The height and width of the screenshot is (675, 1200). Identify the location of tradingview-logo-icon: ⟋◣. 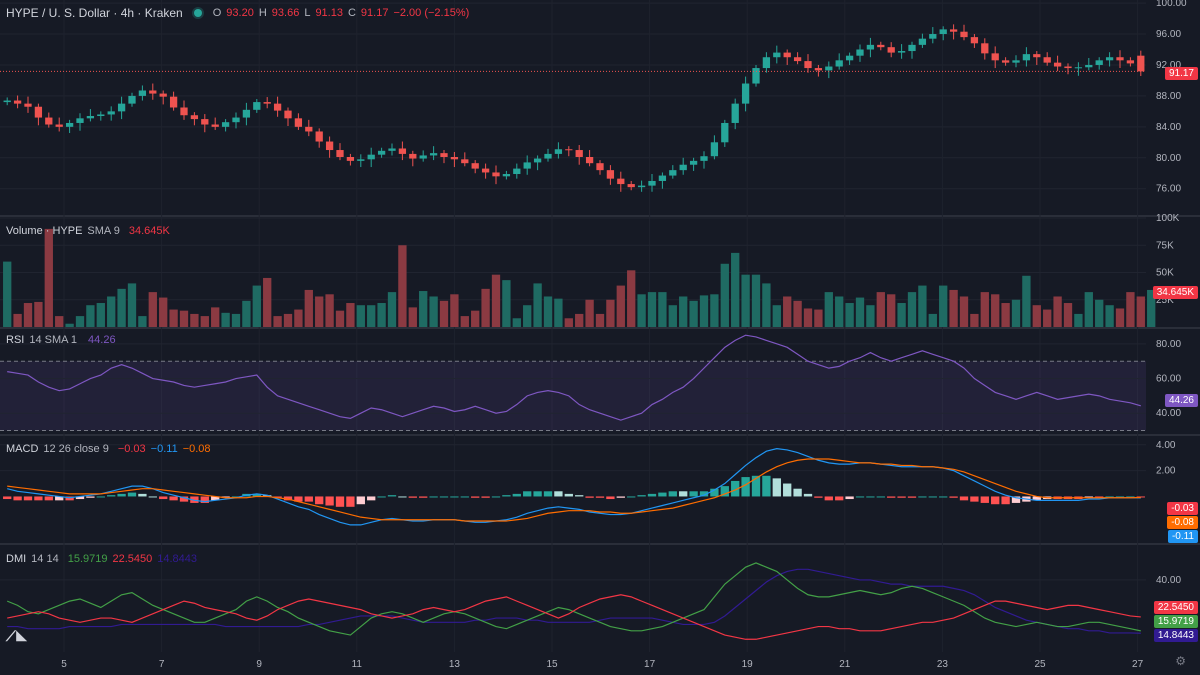
(16, 636).